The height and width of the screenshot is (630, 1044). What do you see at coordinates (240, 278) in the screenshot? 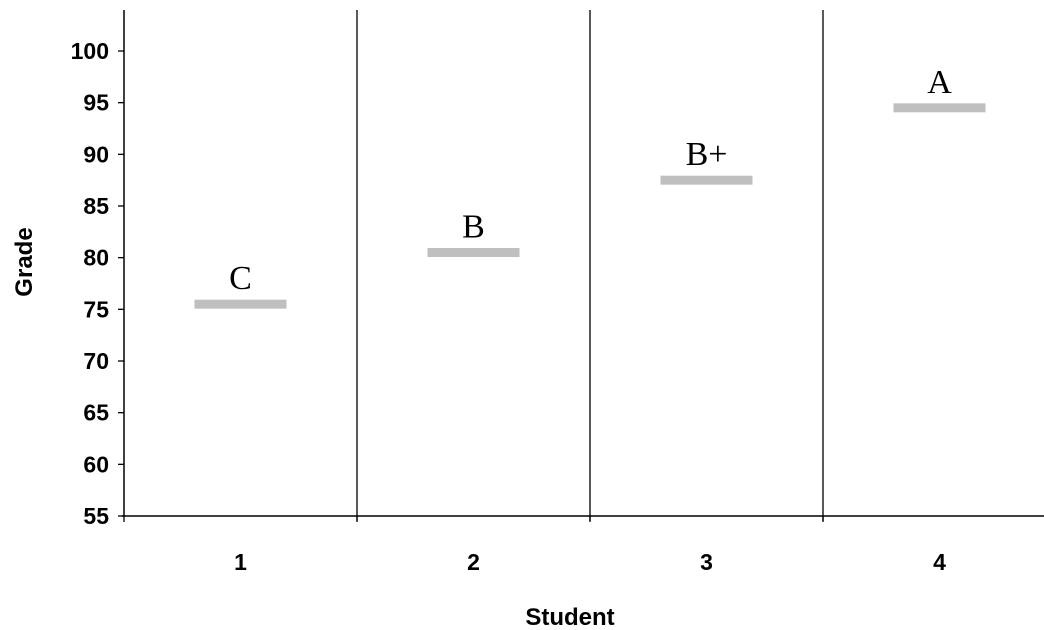
I see `grade-letter-label: C` at bounding box center [240, 278].